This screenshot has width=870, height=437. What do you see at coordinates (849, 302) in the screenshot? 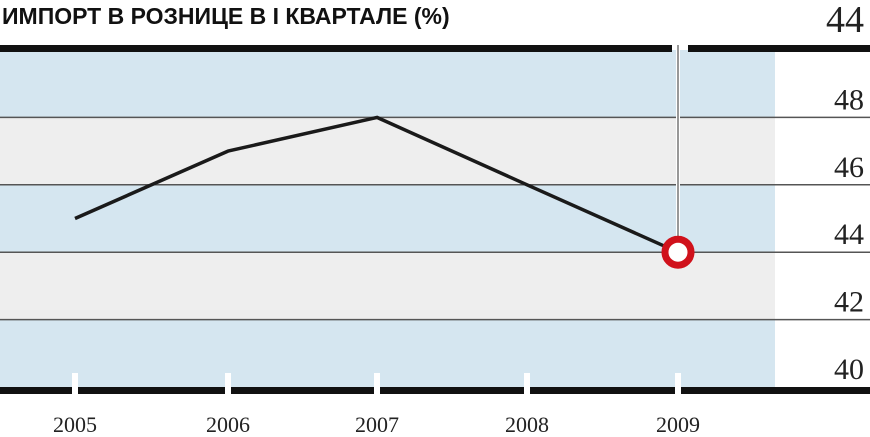
I see `y-tick-label: 42` at bounding box center [849, 302].